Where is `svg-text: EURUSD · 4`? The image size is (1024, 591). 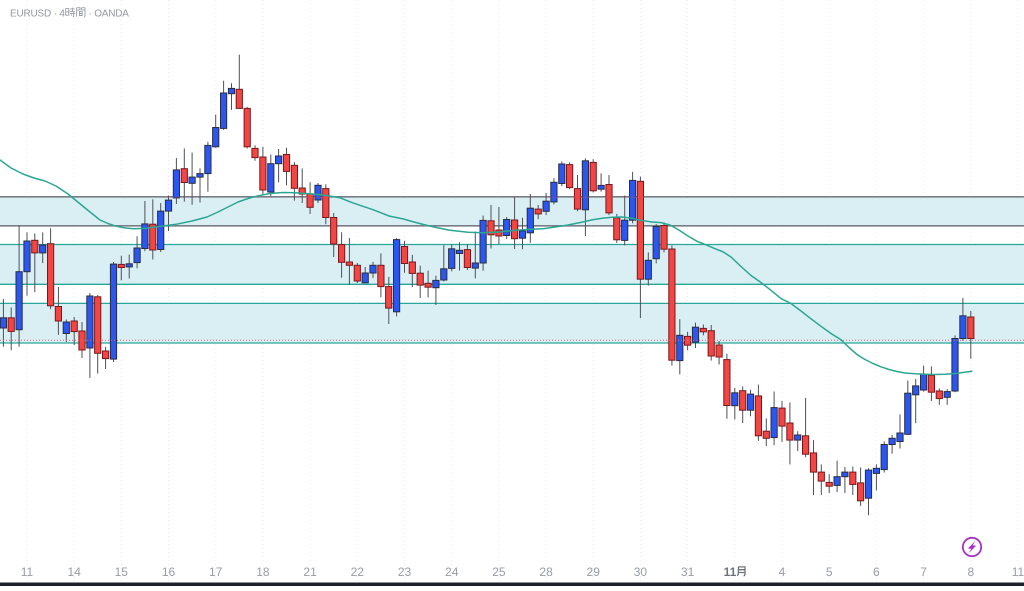 svg-text: EURUSD · 4 is located at coordinates (37, 14).